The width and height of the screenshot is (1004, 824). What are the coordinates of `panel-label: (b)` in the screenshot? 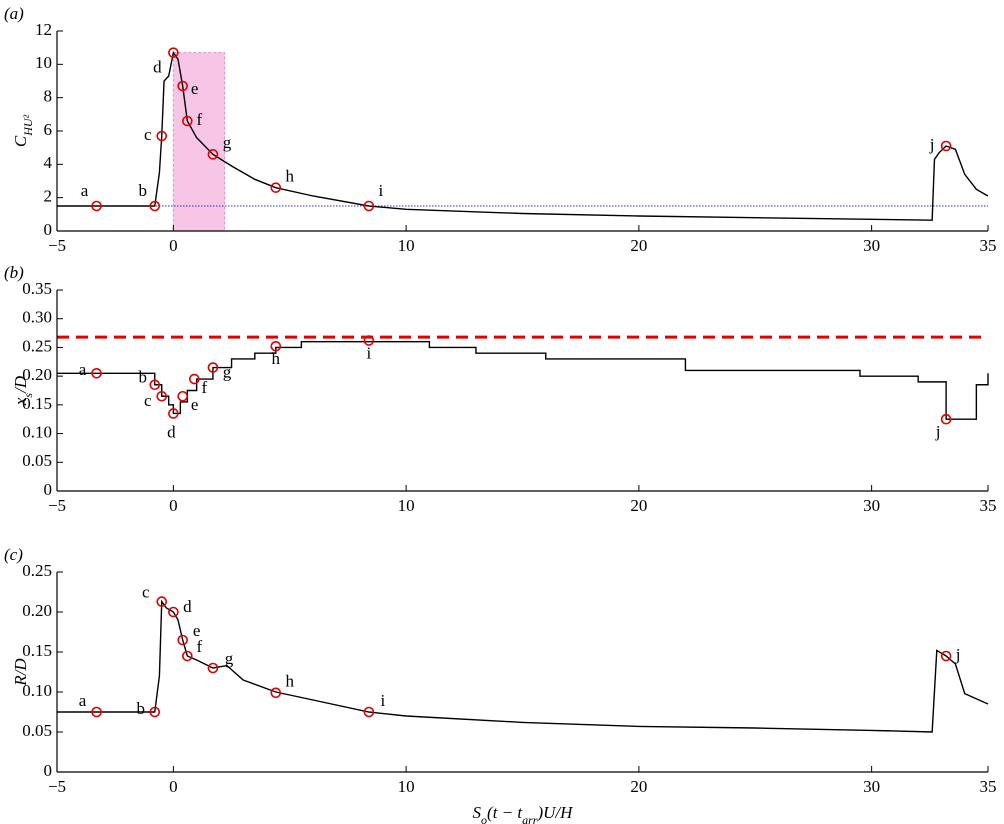 It's located at (14, 272).